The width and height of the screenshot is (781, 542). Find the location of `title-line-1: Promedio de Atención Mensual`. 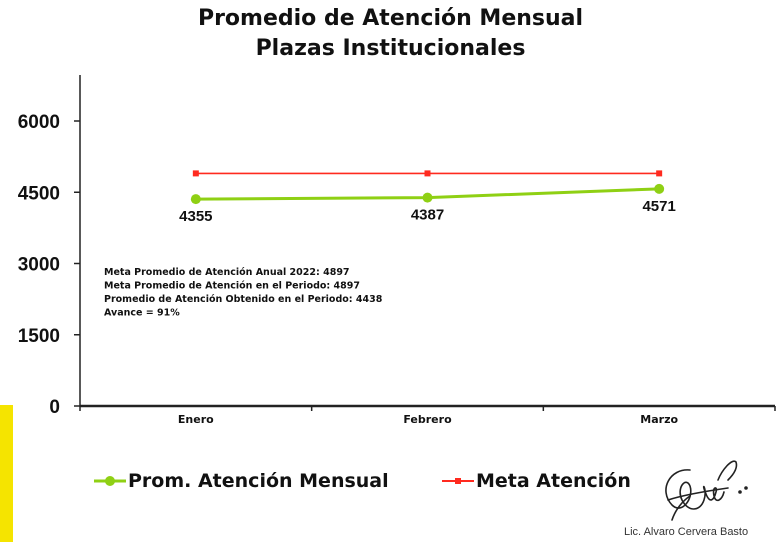

title-line-1: Promedio de Atención Mensual is located at coordinates (390, 18).